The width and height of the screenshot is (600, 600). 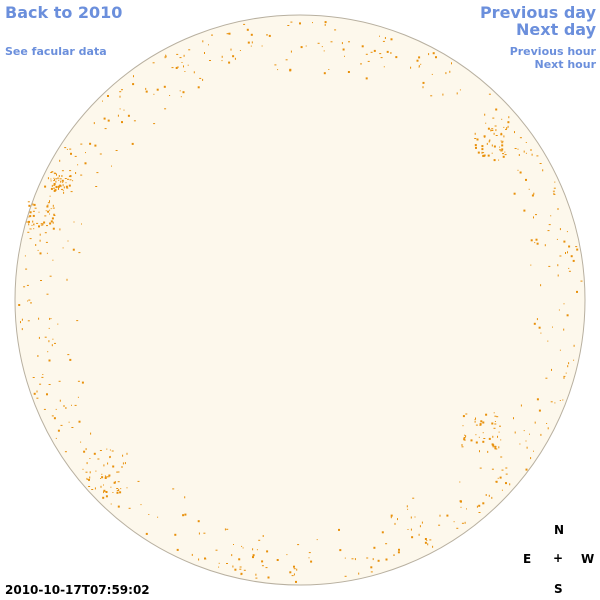 What do you see at coordinates (64, 12) in the screenshot?
I see `back-link: Back to 2010` at bounding box center [64, 12].